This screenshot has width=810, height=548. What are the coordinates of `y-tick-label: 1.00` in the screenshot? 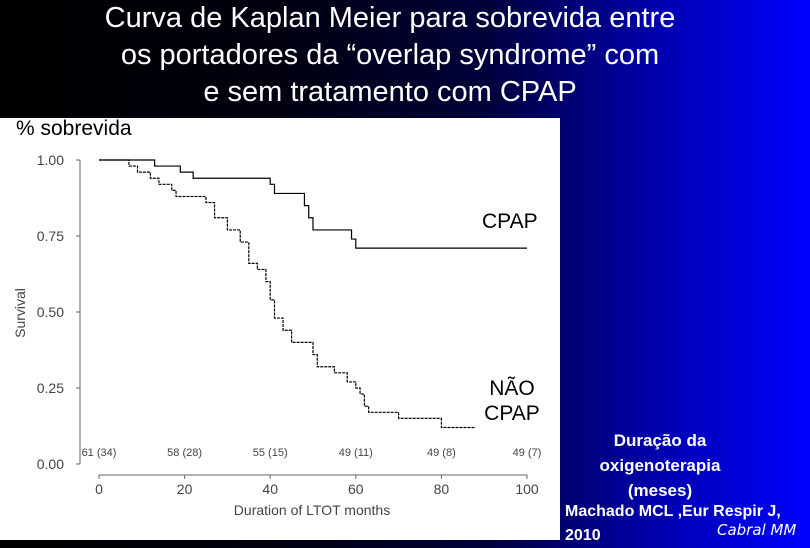 It's located at (50, 160).